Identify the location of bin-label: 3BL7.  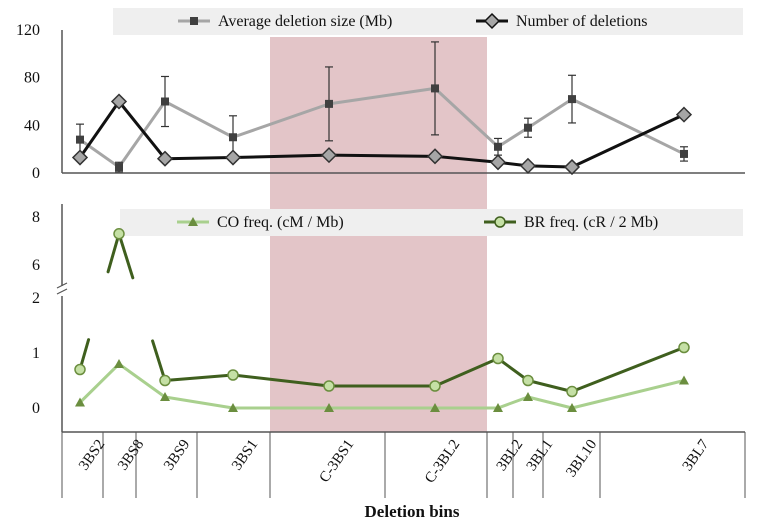
(696, 455).